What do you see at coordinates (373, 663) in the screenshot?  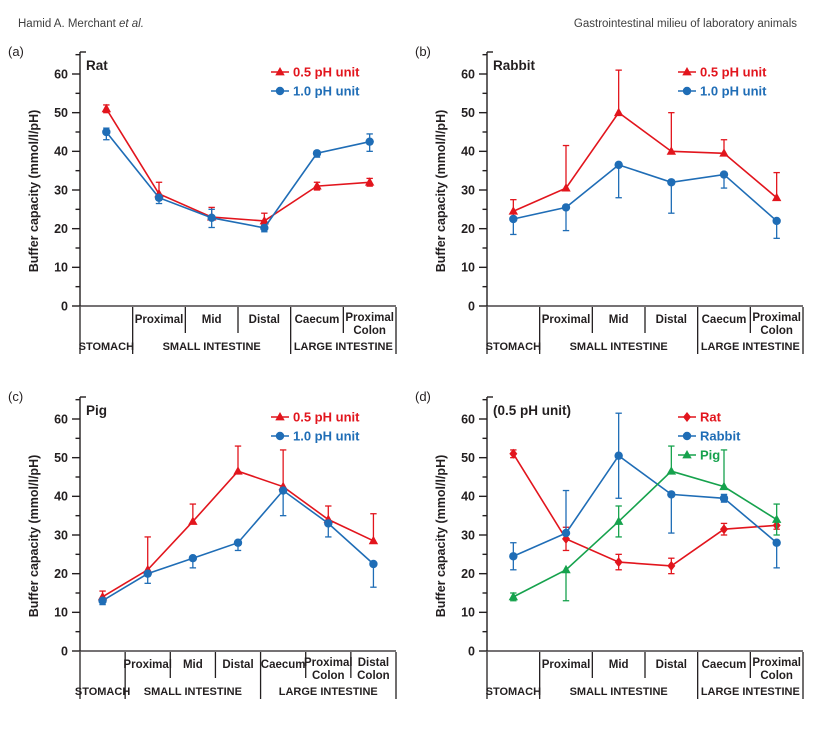 I see `x-category-label: Distal` at bounding box center [373, 663].